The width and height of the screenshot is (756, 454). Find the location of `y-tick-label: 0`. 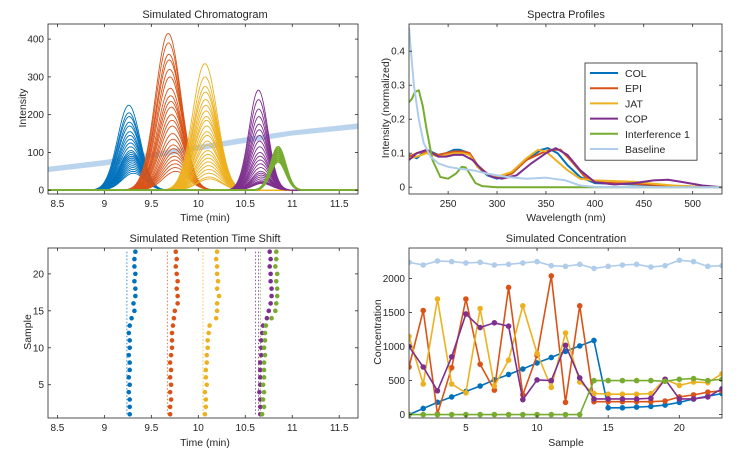

y-tick-label: 0 is located at coordinates (402, 188).